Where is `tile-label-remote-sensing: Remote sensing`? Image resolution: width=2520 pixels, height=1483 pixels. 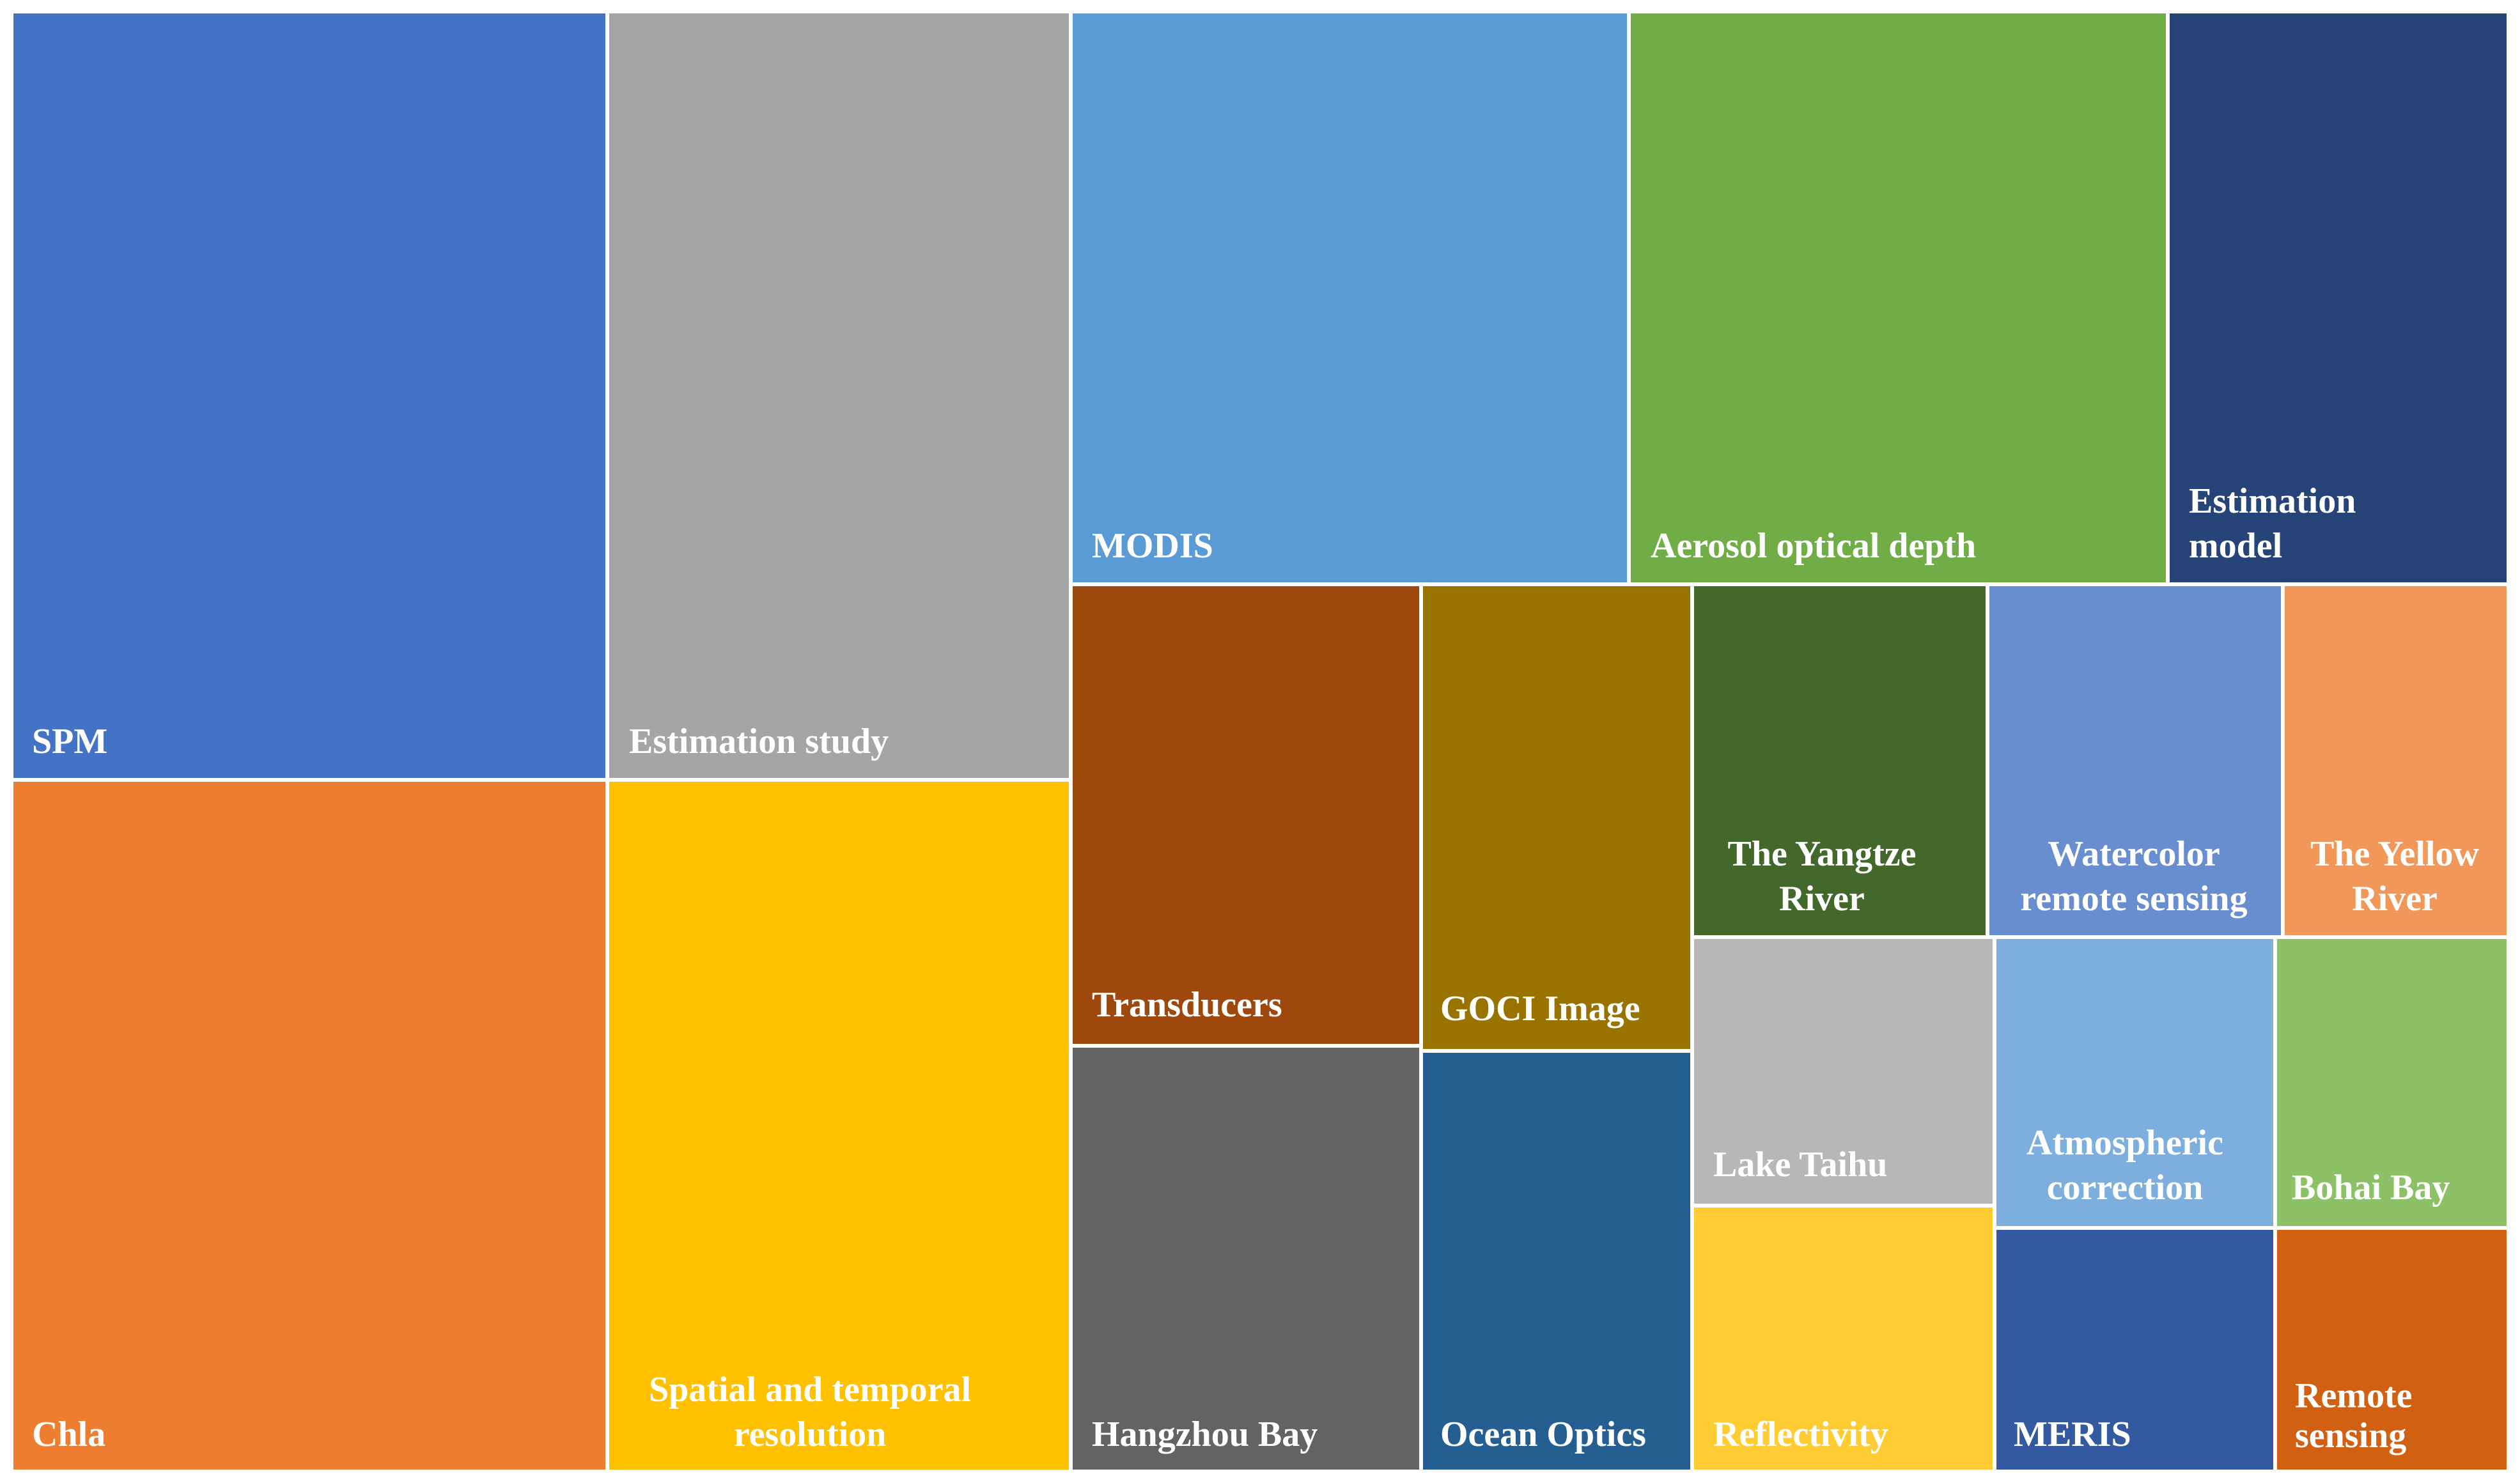
tile-label-remote-sensing: Remote sensing is located at coordinates (2353, 1416).